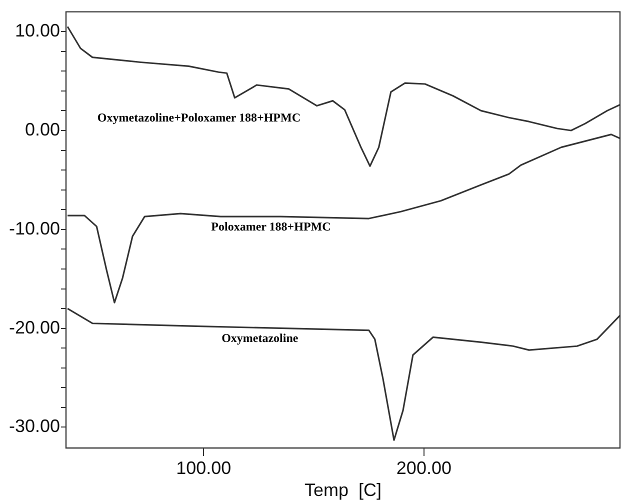 This screenshot has height=502, width=621. Describe the element at coordinates (343, 490) in the screenshot. I see `x-axis-title: Temp [C]` at that location.